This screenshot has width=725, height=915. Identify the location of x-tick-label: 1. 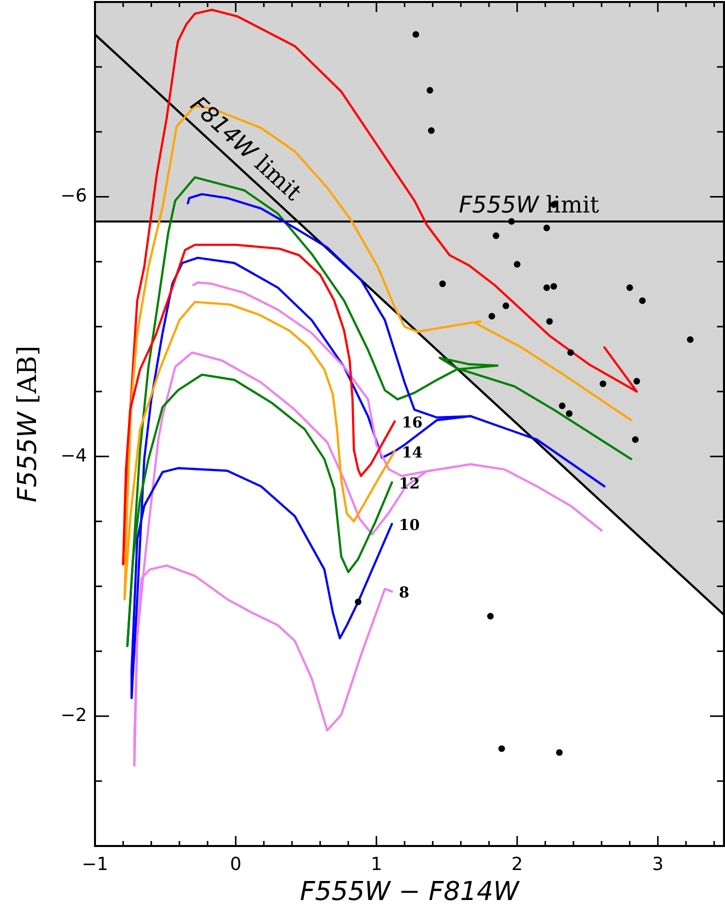
(376, 864).